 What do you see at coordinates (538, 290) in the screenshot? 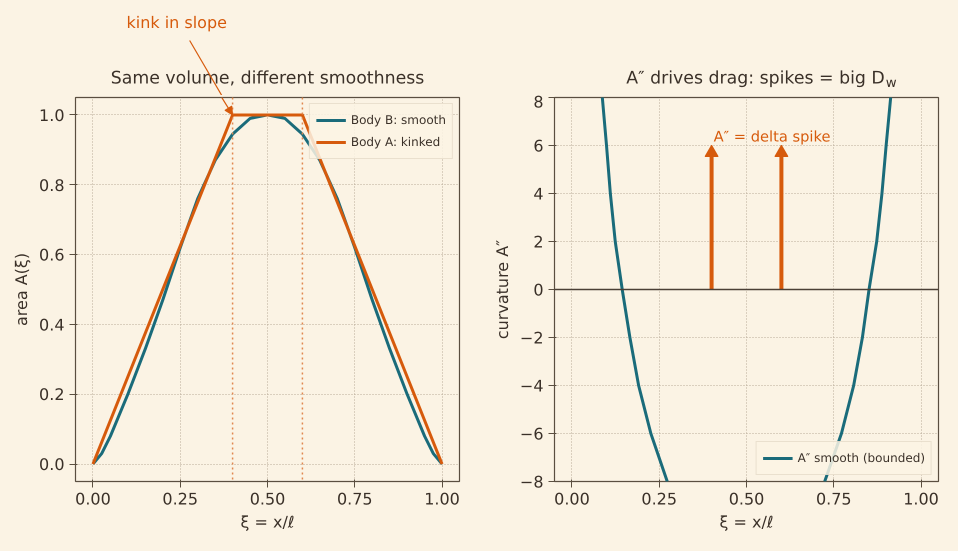
I see `y-tick-label: 0` at bounding box center [538, 290].